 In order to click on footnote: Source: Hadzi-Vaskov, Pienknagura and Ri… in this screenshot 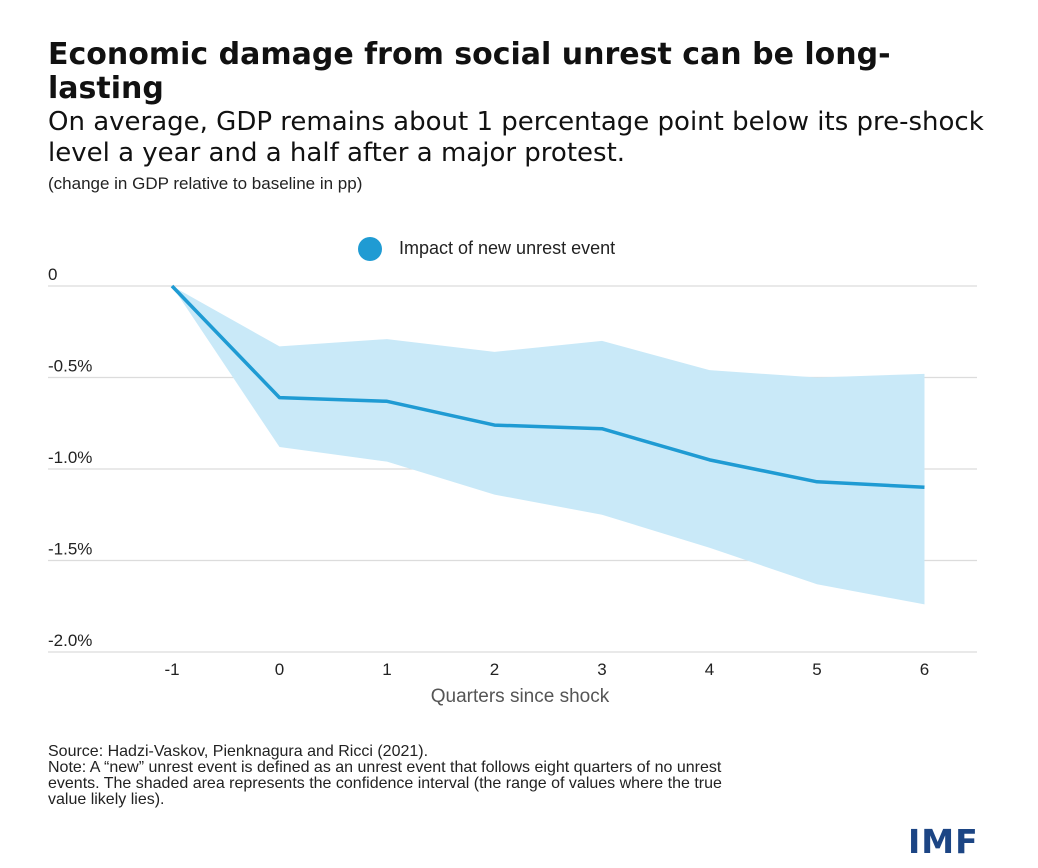, I will do `click(523, 776)`.